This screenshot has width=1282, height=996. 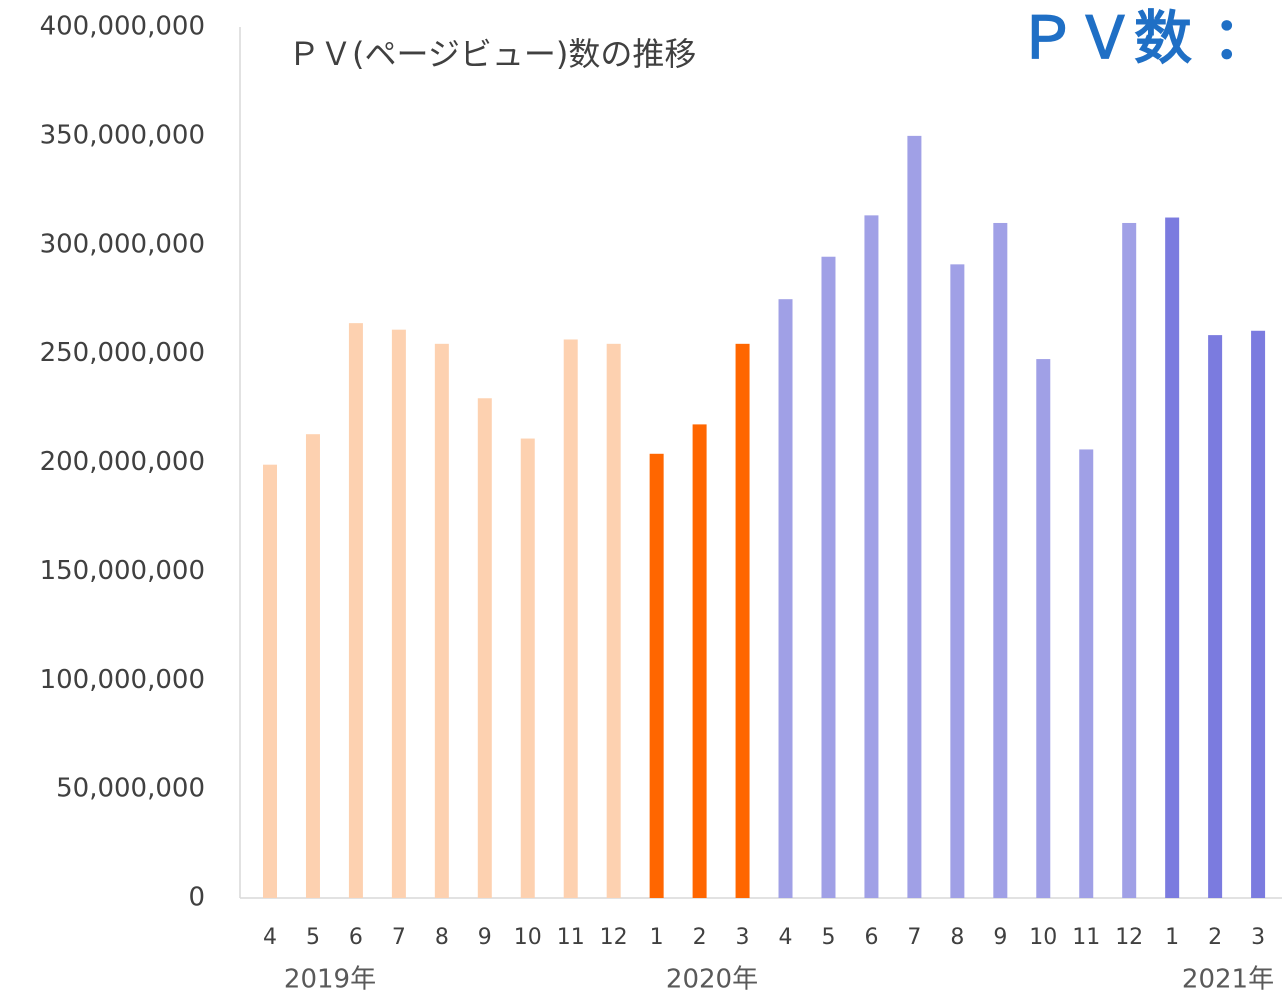 I want to click on year-label: 2020年, so click(x=712, y=980).